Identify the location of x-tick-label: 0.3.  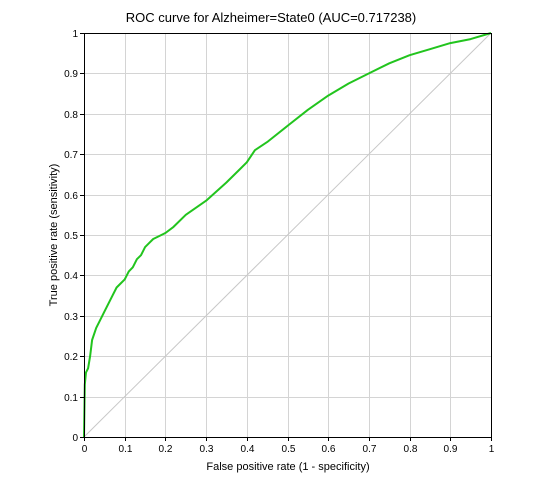
(207, 449).